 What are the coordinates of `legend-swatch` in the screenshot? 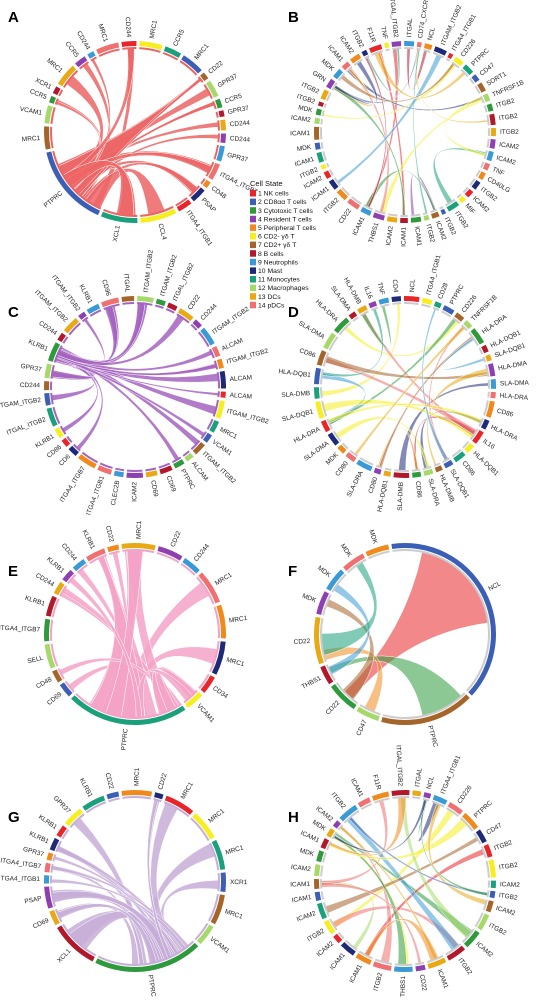 It's located at (253, 219).